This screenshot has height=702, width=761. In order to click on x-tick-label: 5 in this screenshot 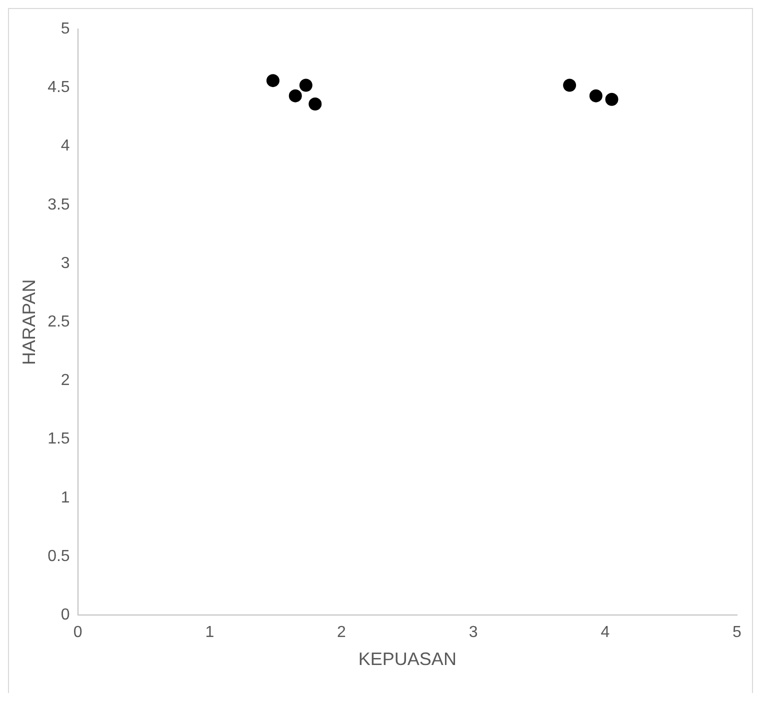, I will do `click(737, 633)`.